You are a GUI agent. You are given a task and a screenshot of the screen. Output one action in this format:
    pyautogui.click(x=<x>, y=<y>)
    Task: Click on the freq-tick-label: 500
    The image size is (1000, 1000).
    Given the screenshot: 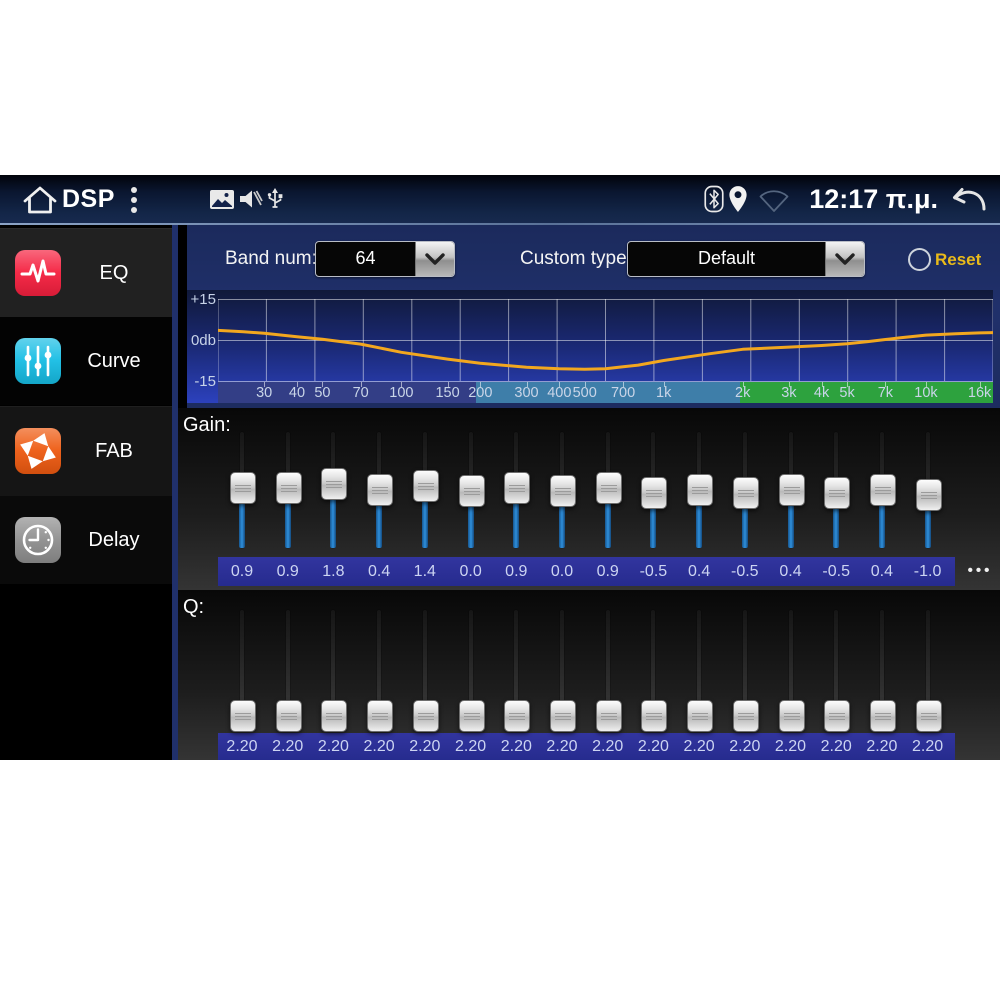 What is the action you would take?
    pyautogui.click(x=584, y=393)
    